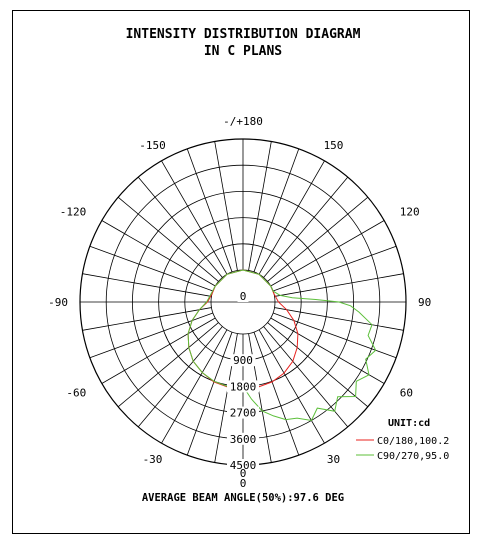 Image resolution: width=486 pixels, height=550 pixels. Describe the element at coordinates (406, 393) in the screenshot. I see `angle-label: 60` at that location.